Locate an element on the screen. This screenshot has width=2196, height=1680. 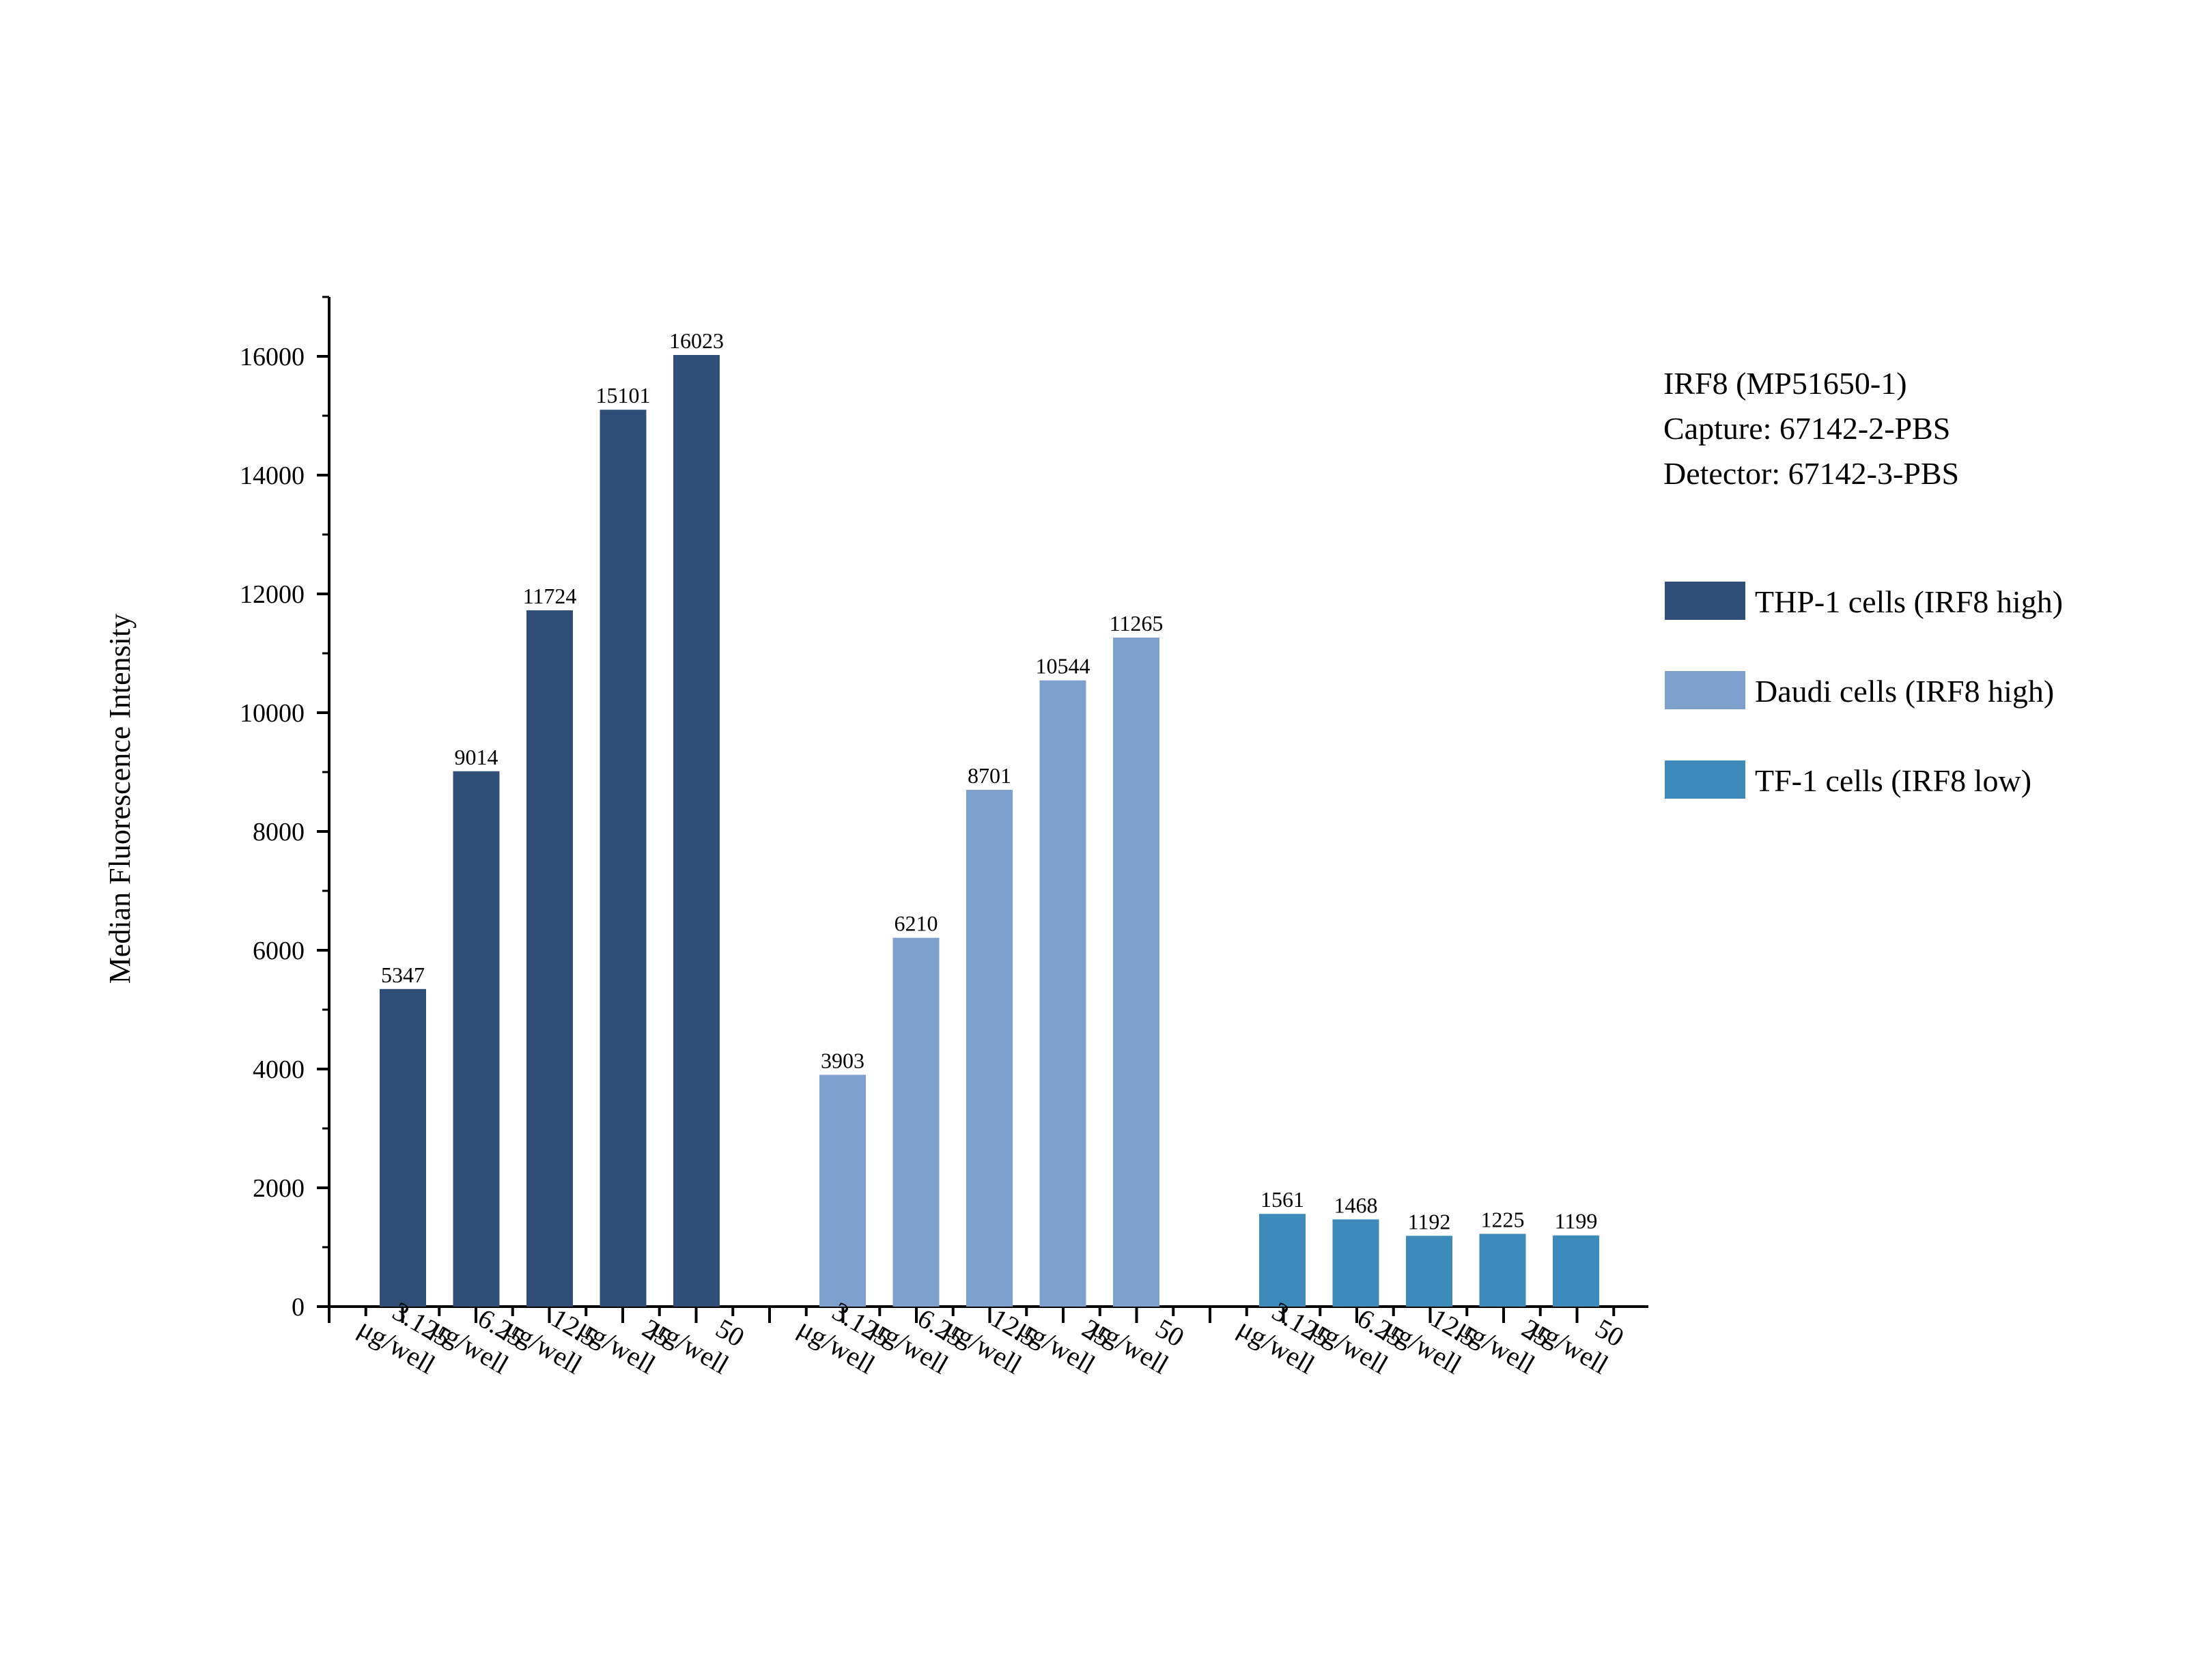
data-label: 1192 is located at coordinates (1430, 1221).